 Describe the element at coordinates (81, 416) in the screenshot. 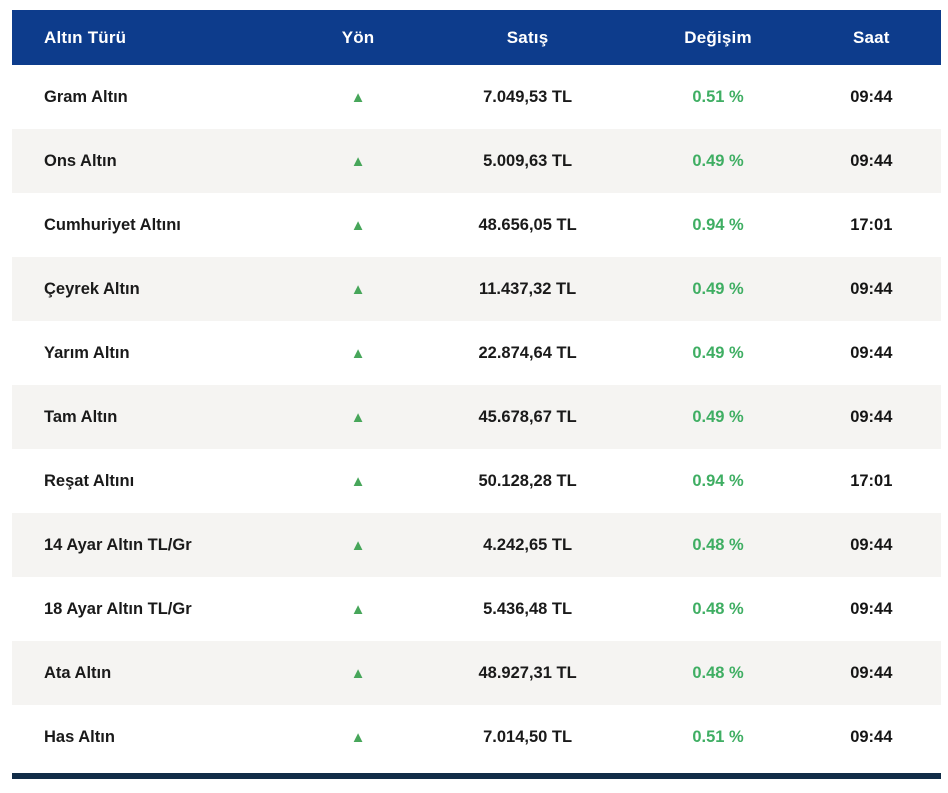

I see `gold-type-label: Tam Altın` at that location.